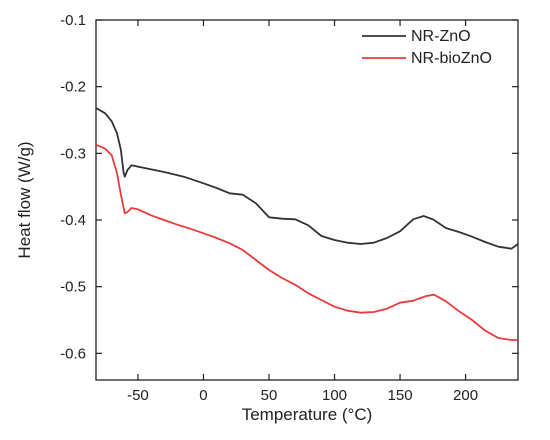 This screenshot has height=440, width=550. Describe the element at coordinates (73, 153) in the screenshot. I see `y-tick-label: -0.3` at that location.